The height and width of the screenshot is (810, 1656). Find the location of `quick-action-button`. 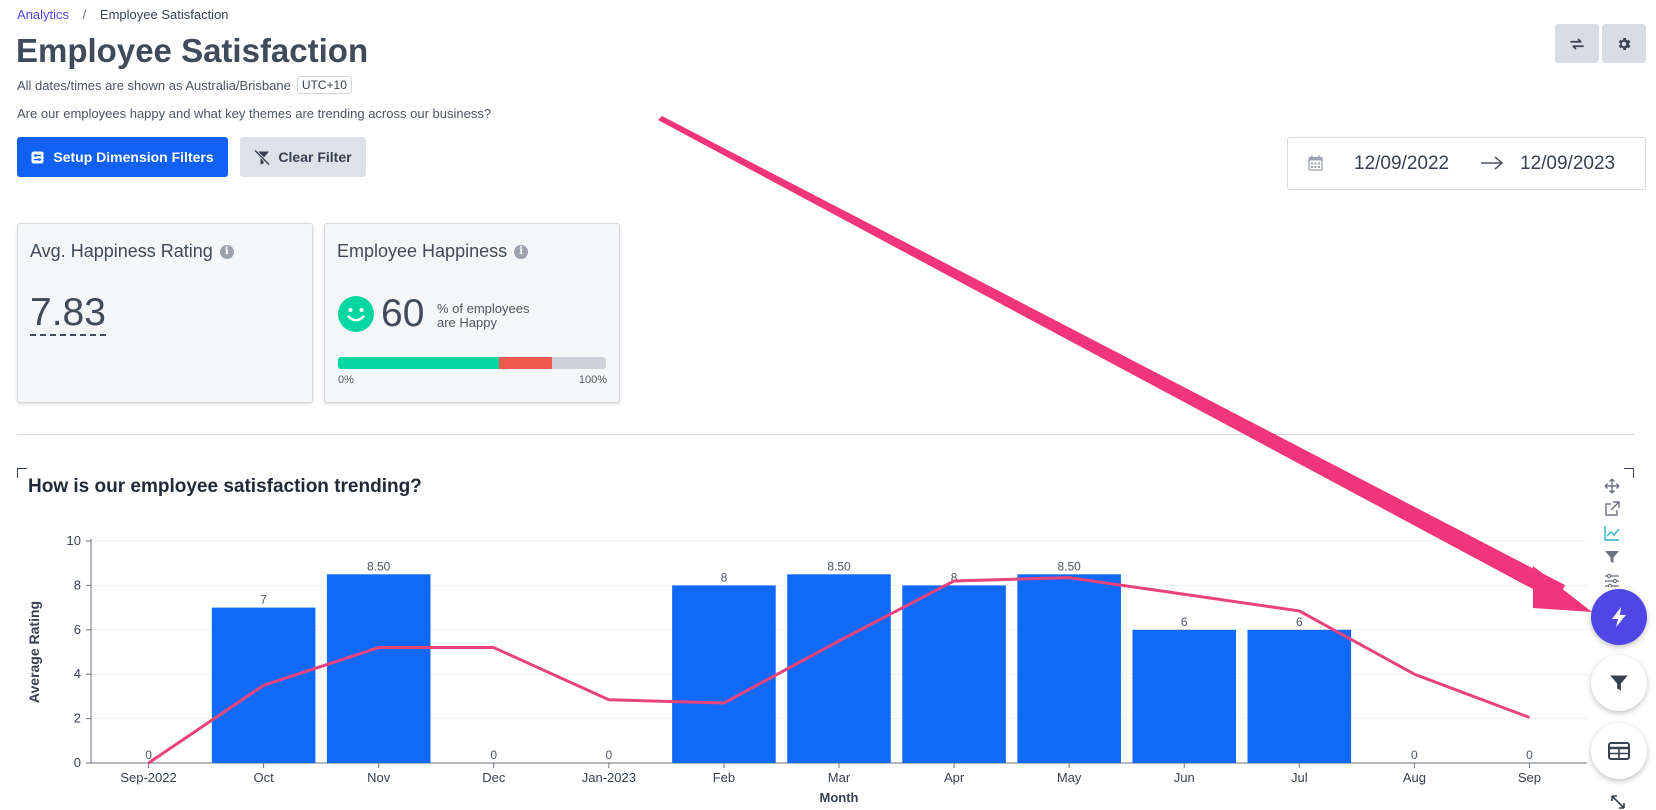

quick-action-button is located at coordinates (1619, 617).